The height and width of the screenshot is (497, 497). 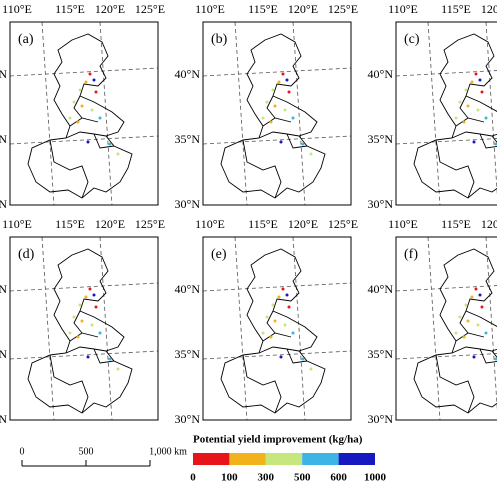 What do you see at coordinates (193, 478) in the screenshot?
I see `legend-tick: 0` at bounding box center [193, 478].